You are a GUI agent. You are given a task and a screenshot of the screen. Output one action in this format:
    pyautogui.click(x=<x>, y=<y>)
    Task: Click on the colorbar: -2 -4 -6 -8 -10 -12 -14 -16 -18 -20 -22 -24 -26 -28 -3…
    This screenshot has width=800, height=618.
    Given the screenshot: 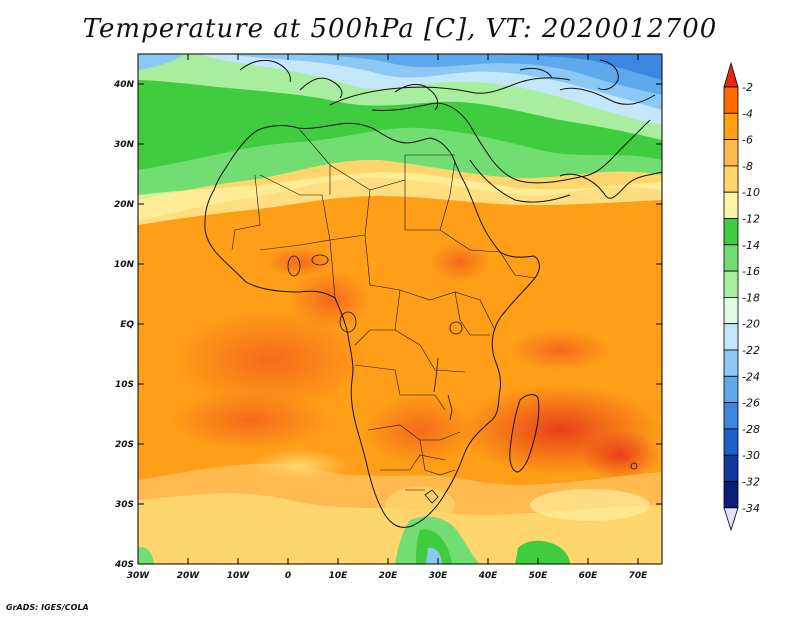 What is the action you would take?
    pyautogui.click(x=741, y=296)
    